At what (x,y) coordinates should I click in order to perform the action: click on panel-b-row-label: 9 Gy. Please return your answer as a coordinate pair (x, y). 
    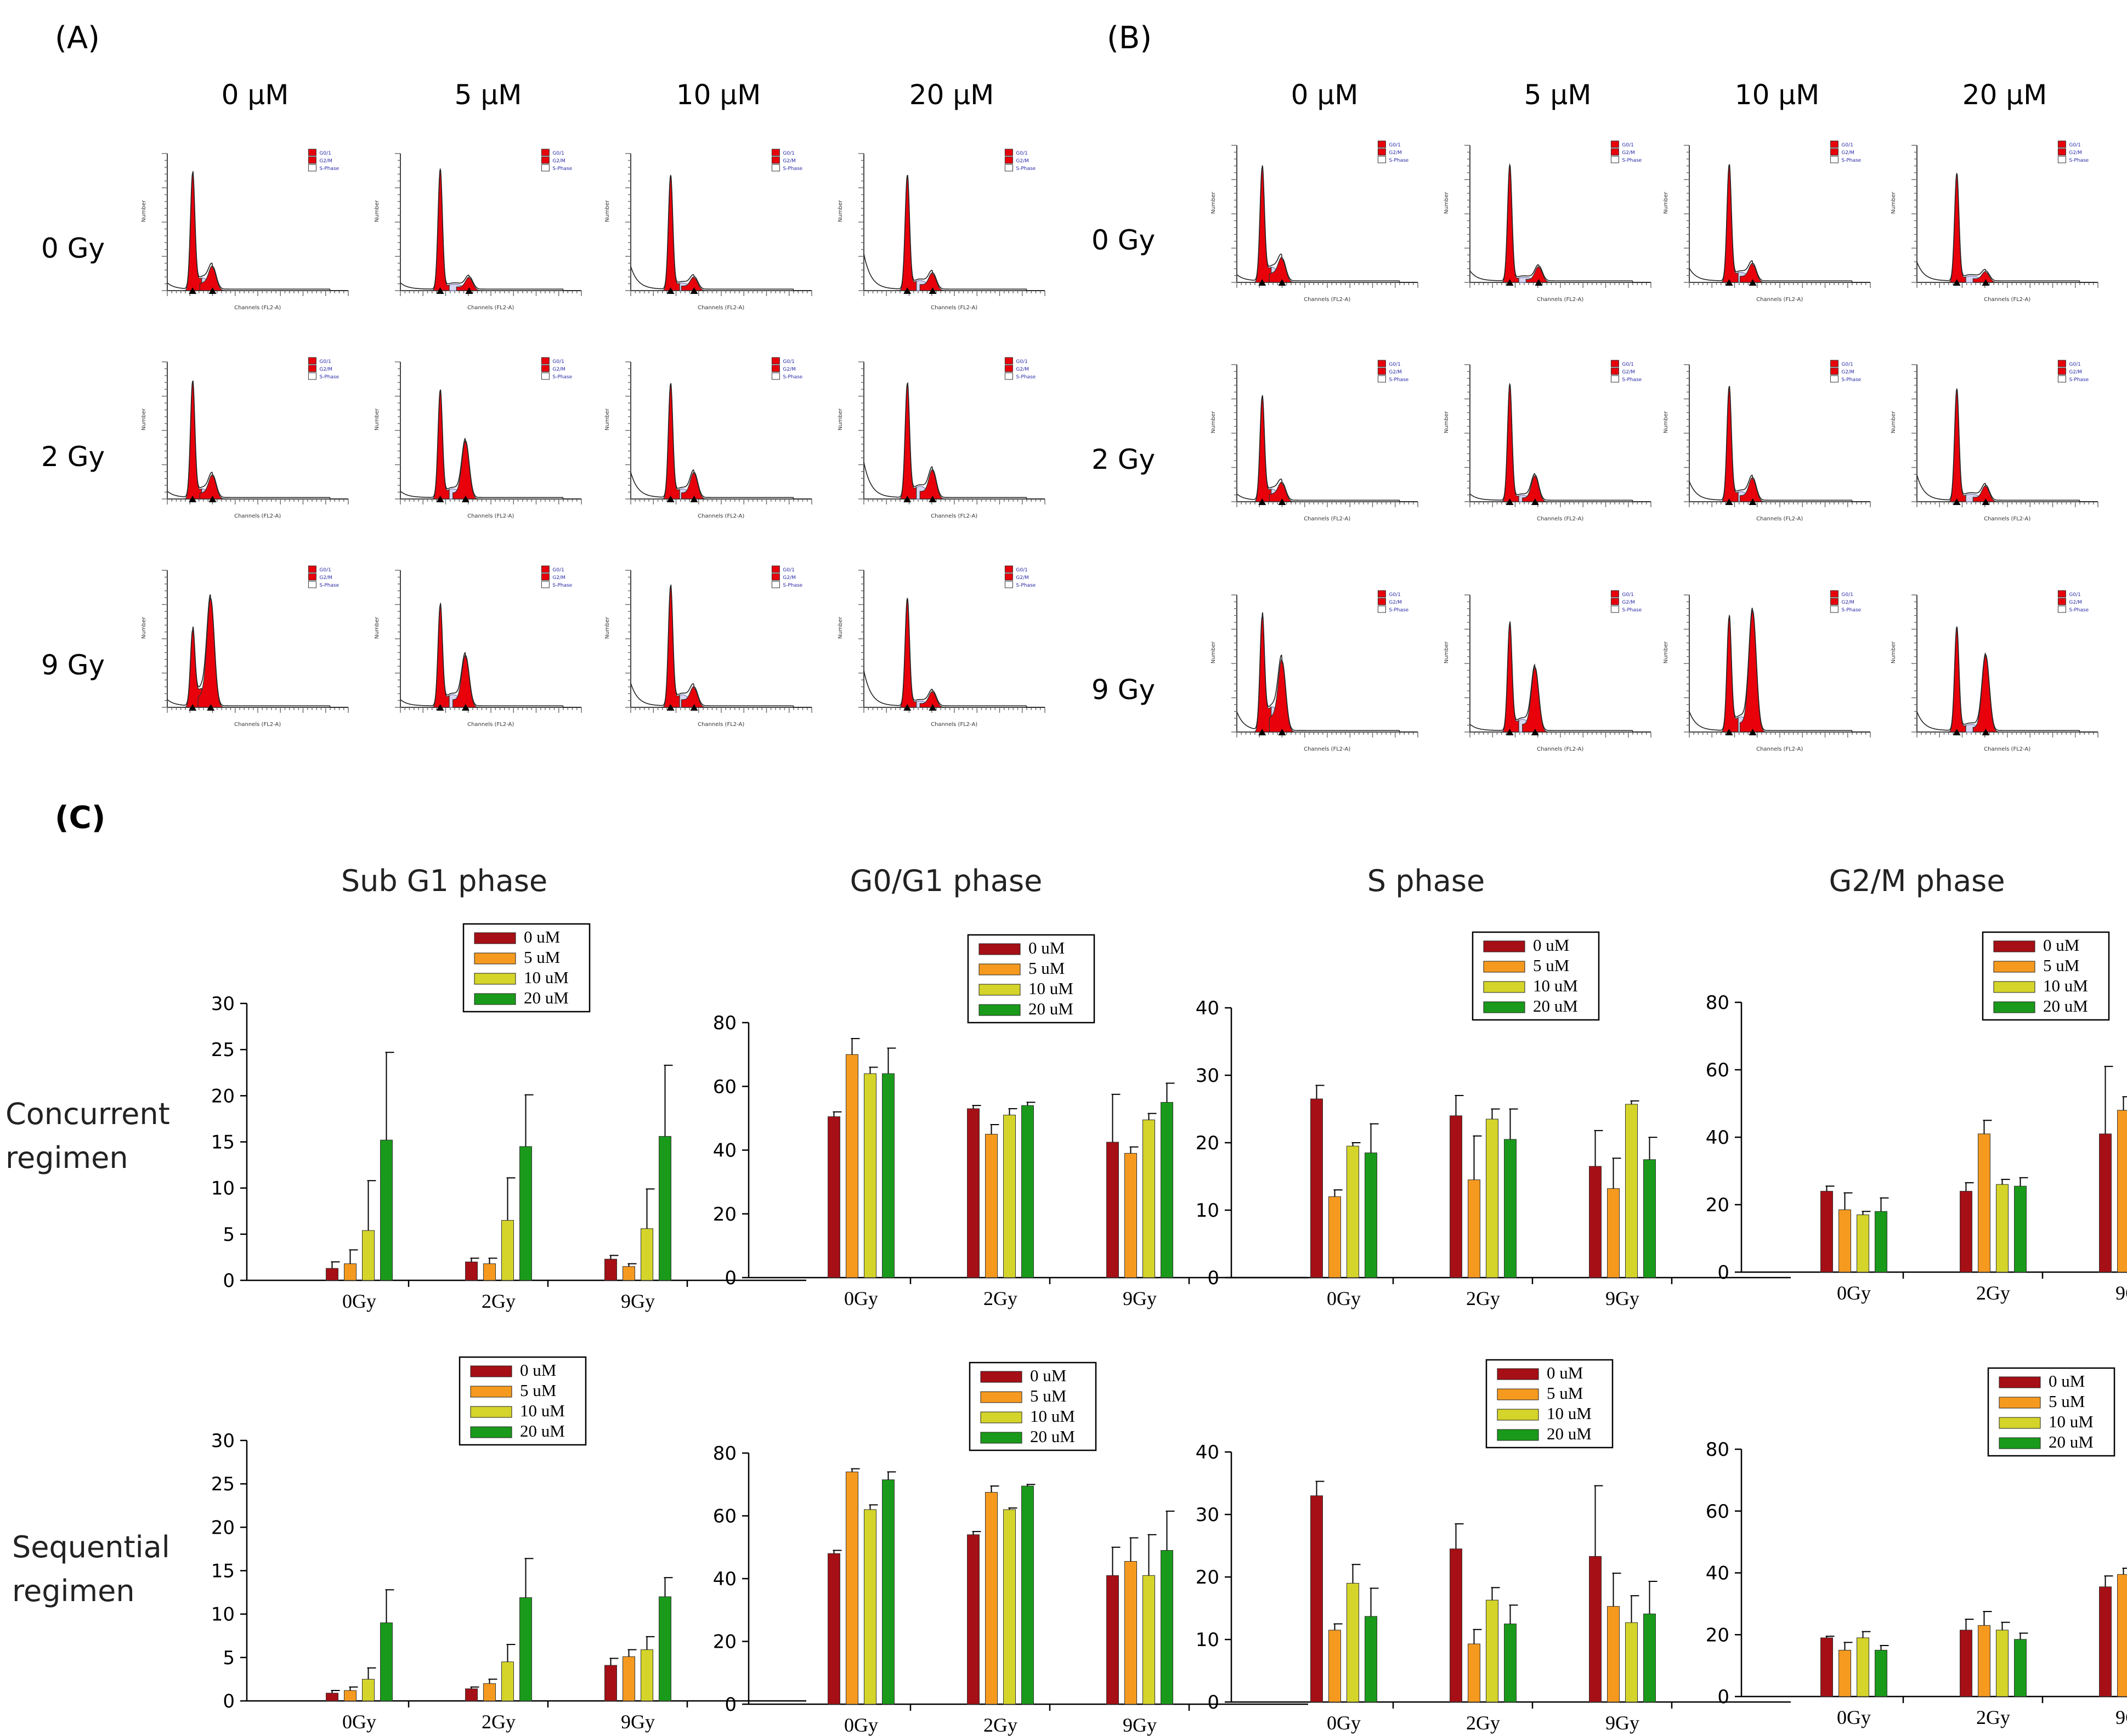
    Looking at the image, I should click on (1123, 690).